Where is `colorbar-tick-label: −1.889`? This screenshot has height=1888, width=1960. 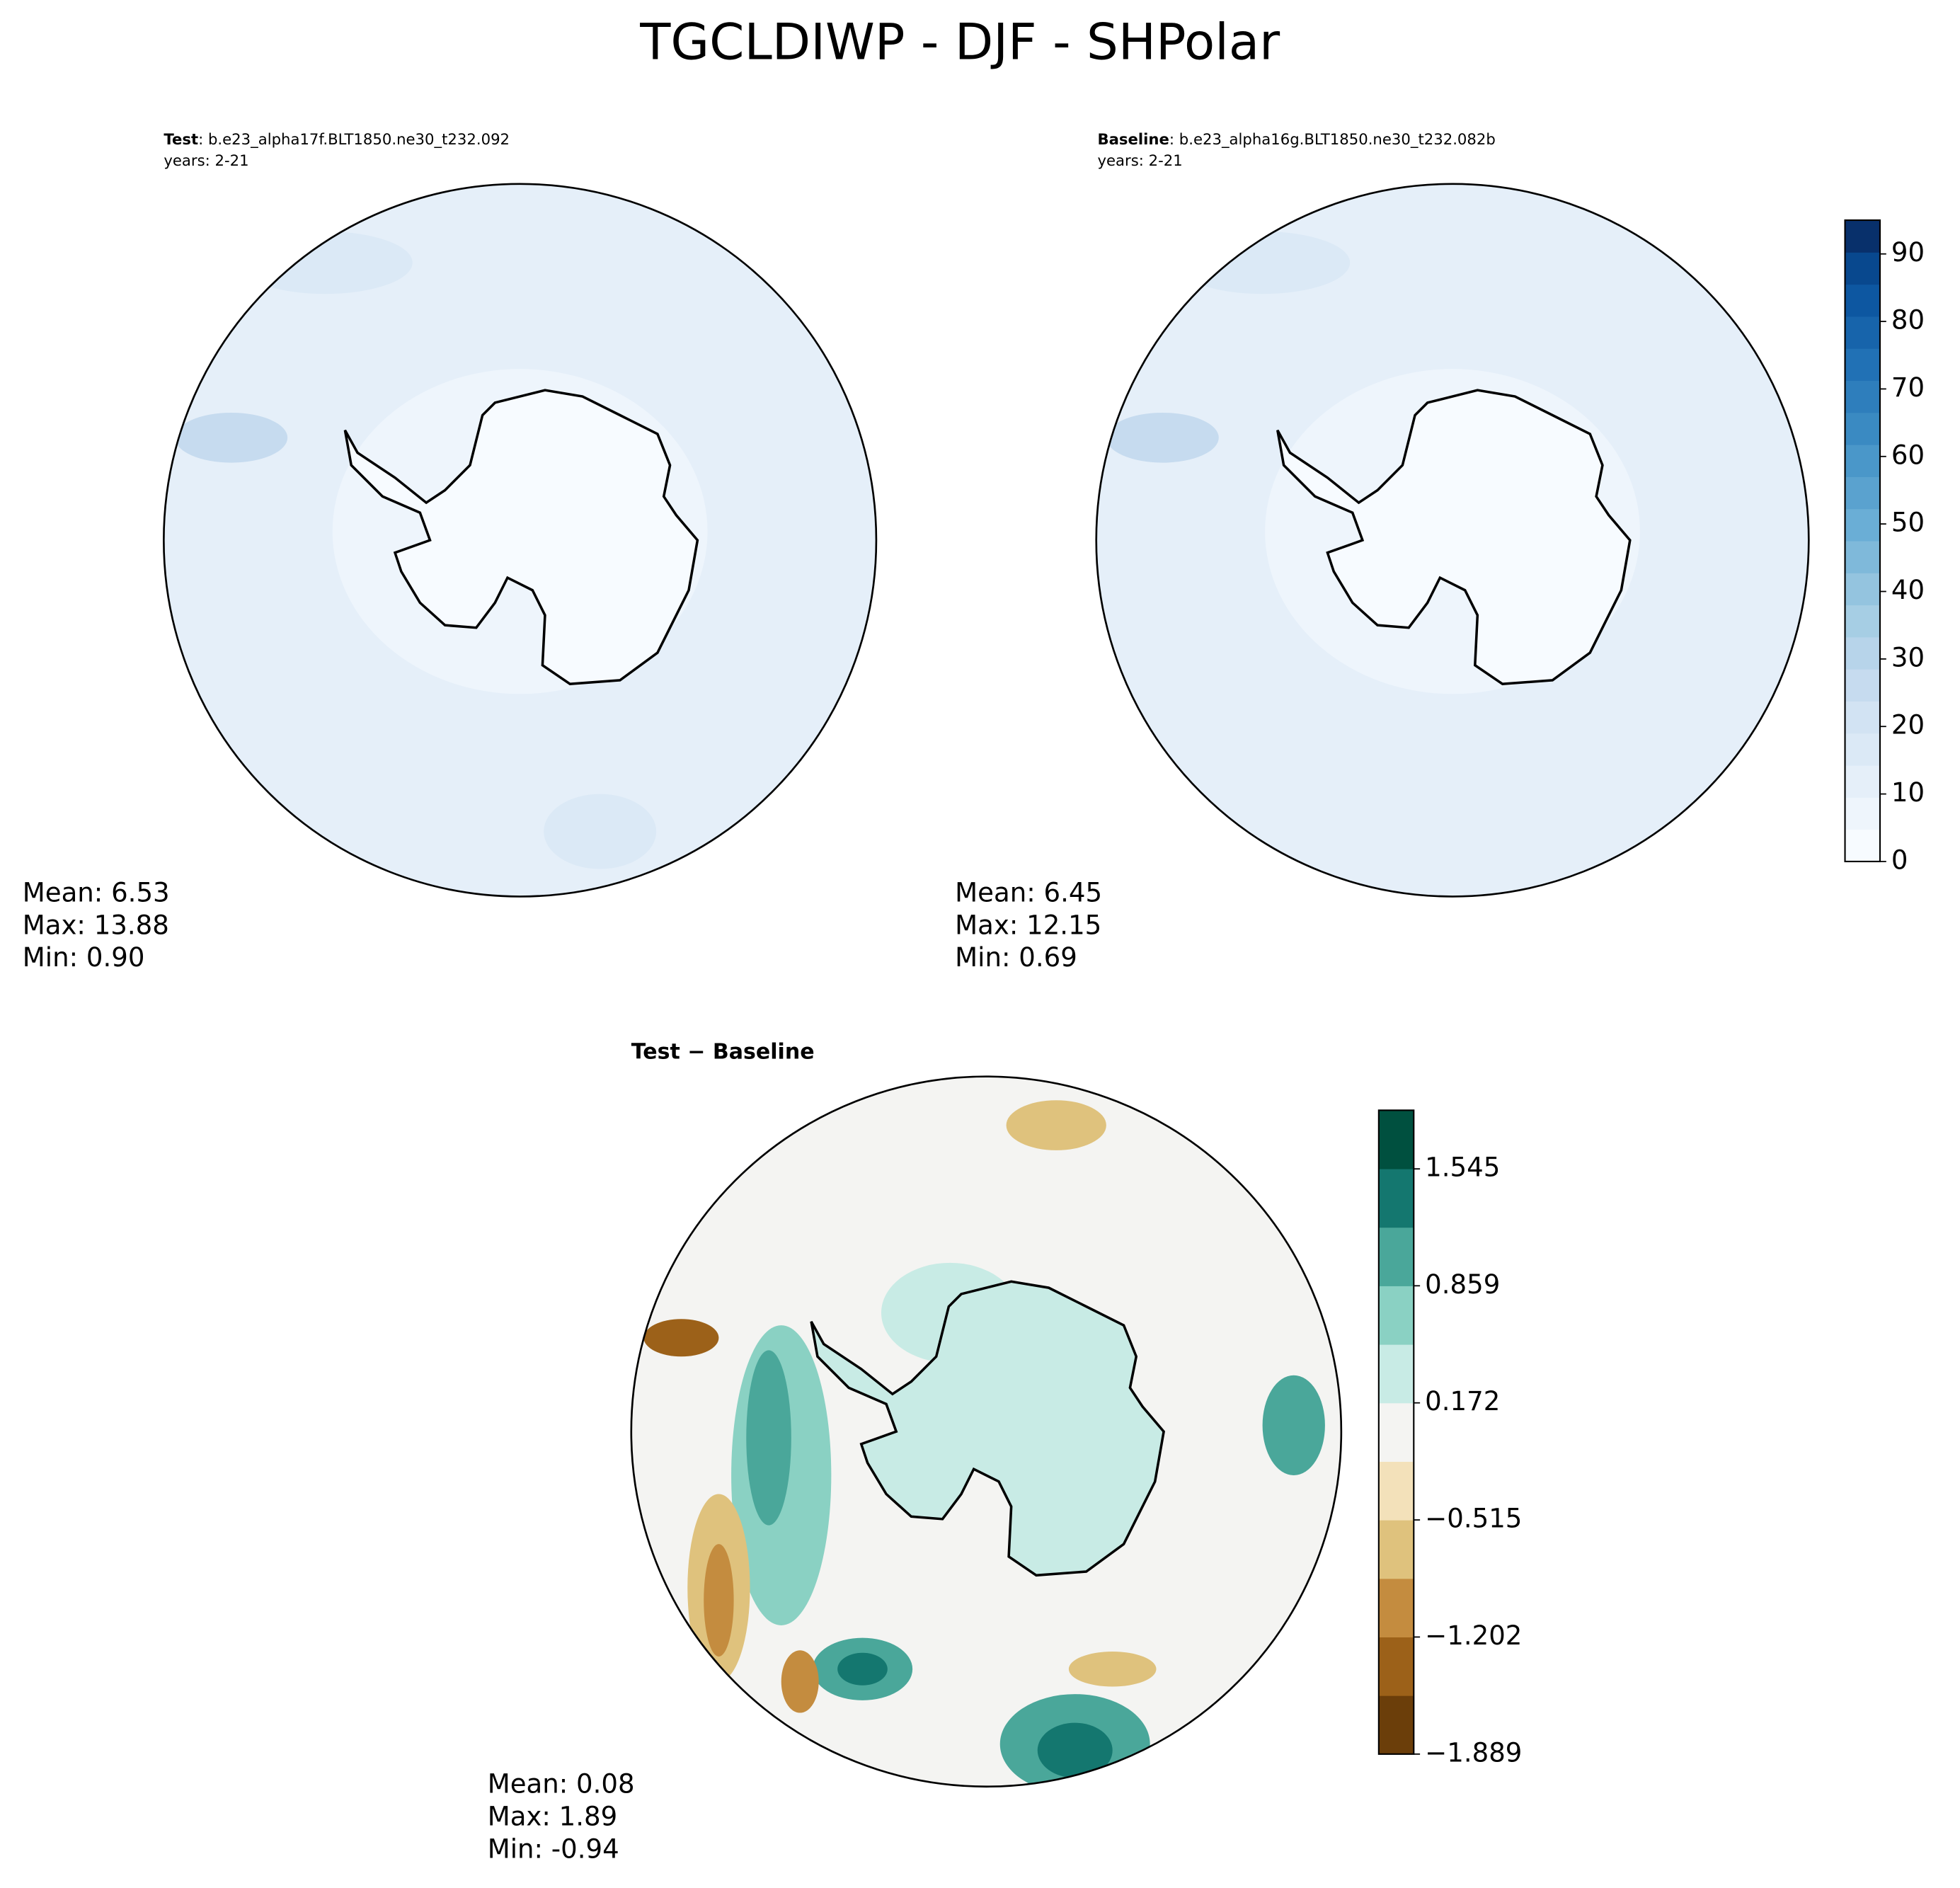
colorbar-tick-label: −1.889 is located at coordinates (1473, 1753).